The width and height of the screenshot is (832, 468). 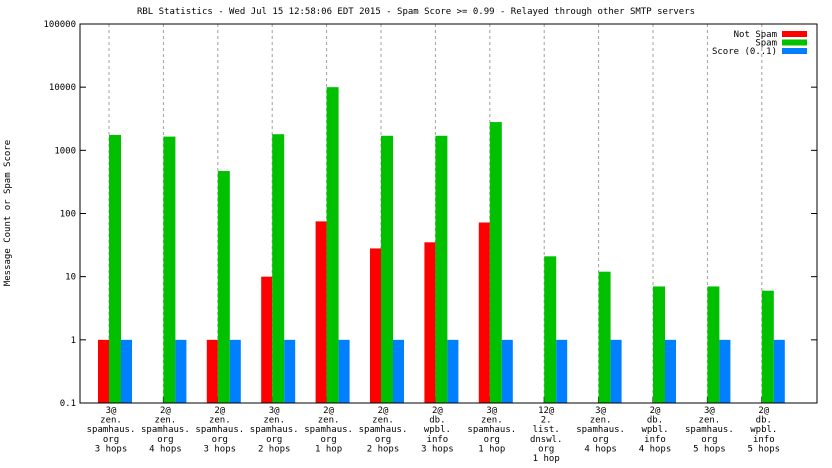 What do you see at coordinates (546, 440) in the screenshot?
I see `x-tick-label: dnswl.` at bounding box center [546, 440].